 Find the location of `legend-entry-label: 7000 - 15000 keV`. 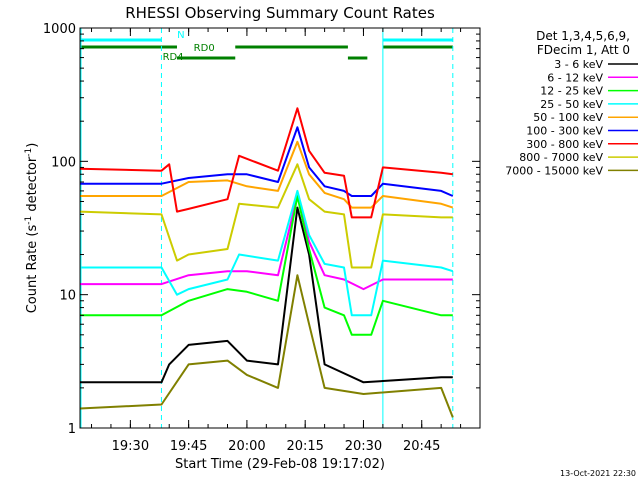

legend-entry-label: 7000 - 15000 keV is located at coordinates (554, 170).